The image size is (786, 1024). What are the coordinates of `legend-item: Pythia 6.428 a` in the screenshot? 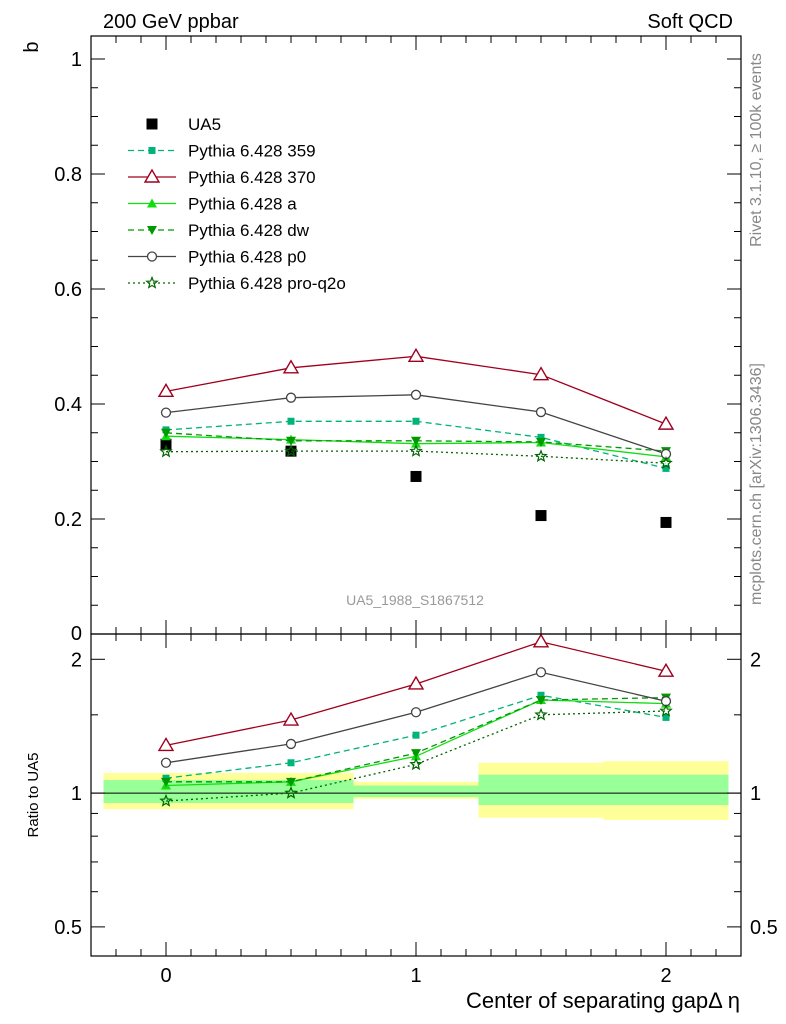 It's located at (212, 204).